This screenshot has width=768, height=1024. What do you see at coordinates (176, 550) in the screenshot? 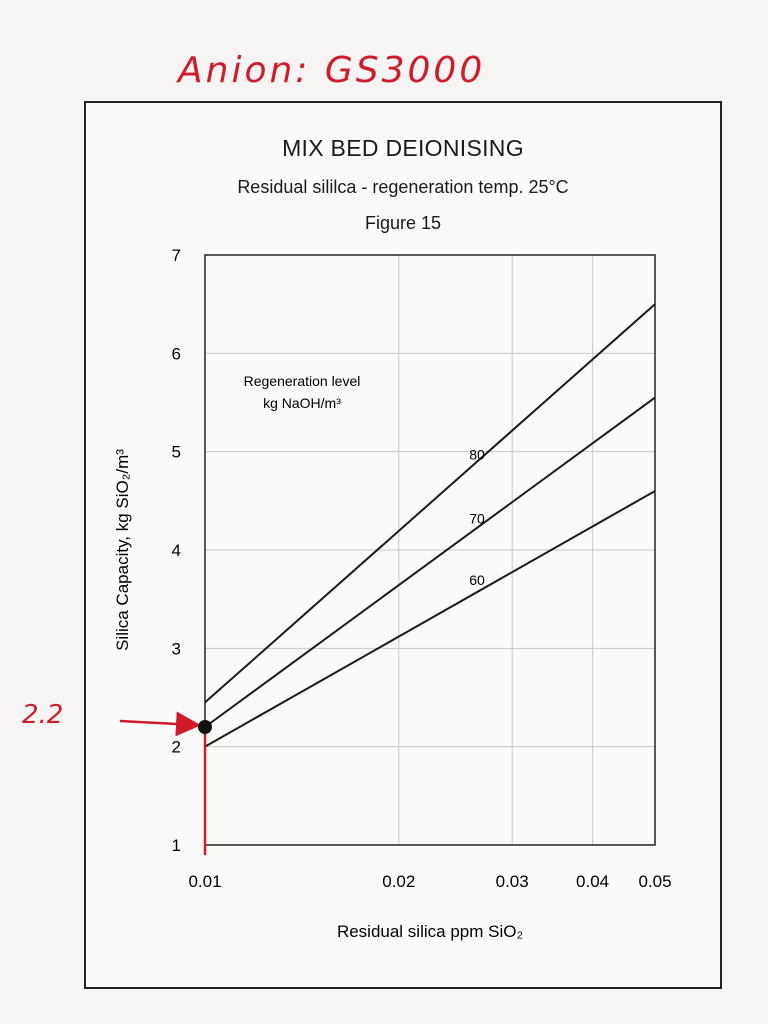
I see `y-tick-label: 4` at bounding box center [176, 550].